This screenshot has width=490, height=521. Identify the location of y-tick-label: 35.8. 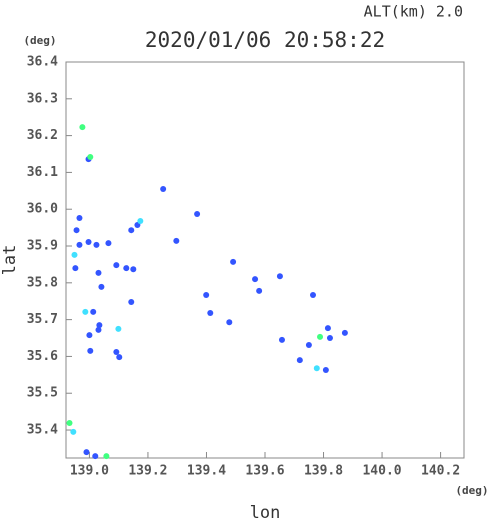
(42, 282).